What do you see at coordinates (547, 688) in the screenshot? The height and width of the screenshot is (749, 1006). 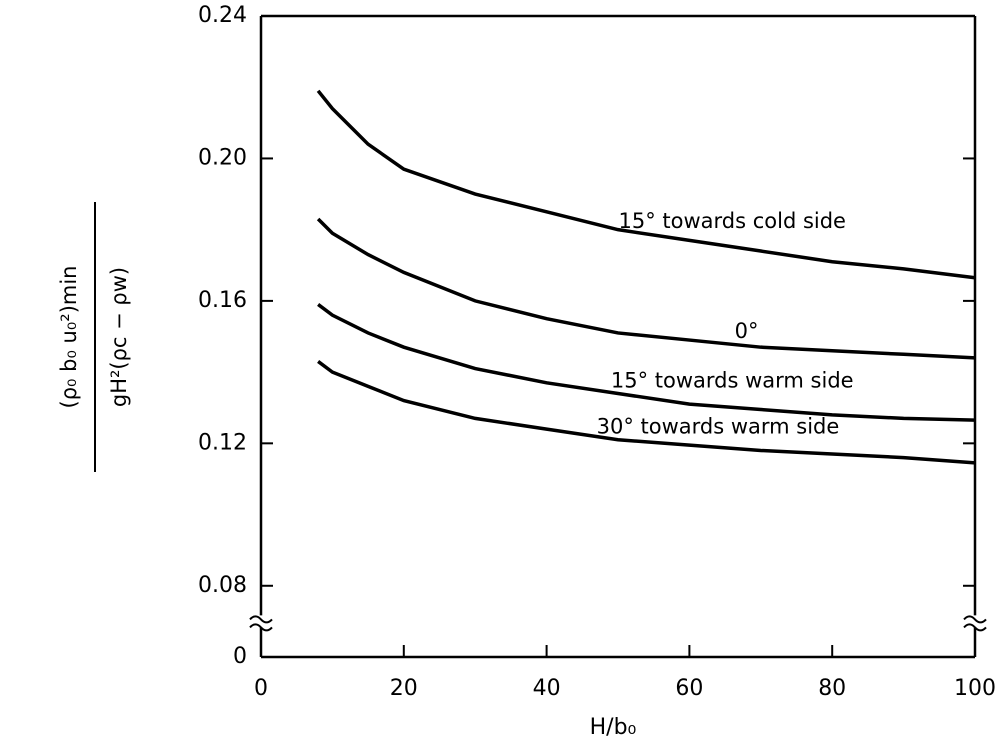 I see `x-tick-label: 40` at bounding box center [547, 688].